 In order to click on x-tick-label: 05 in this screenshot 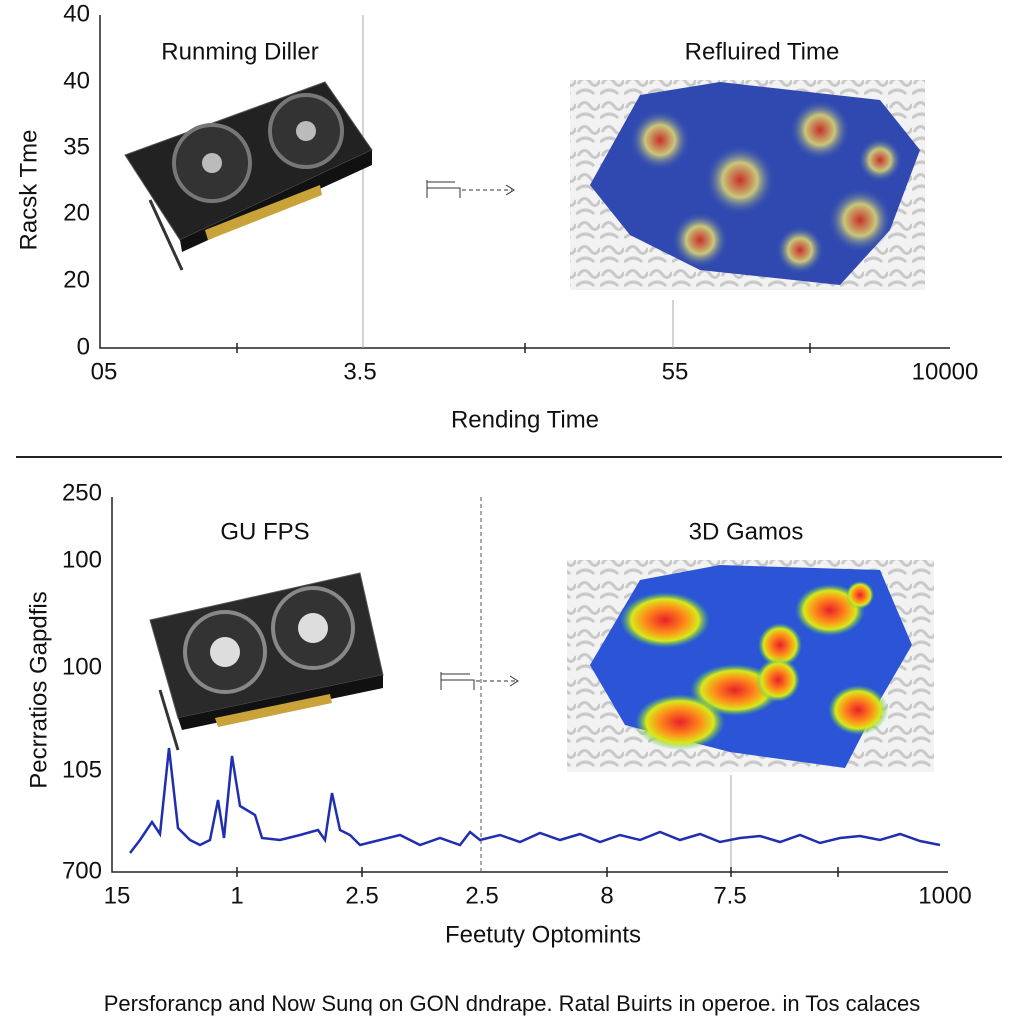, I will do `click(104, 371)`.